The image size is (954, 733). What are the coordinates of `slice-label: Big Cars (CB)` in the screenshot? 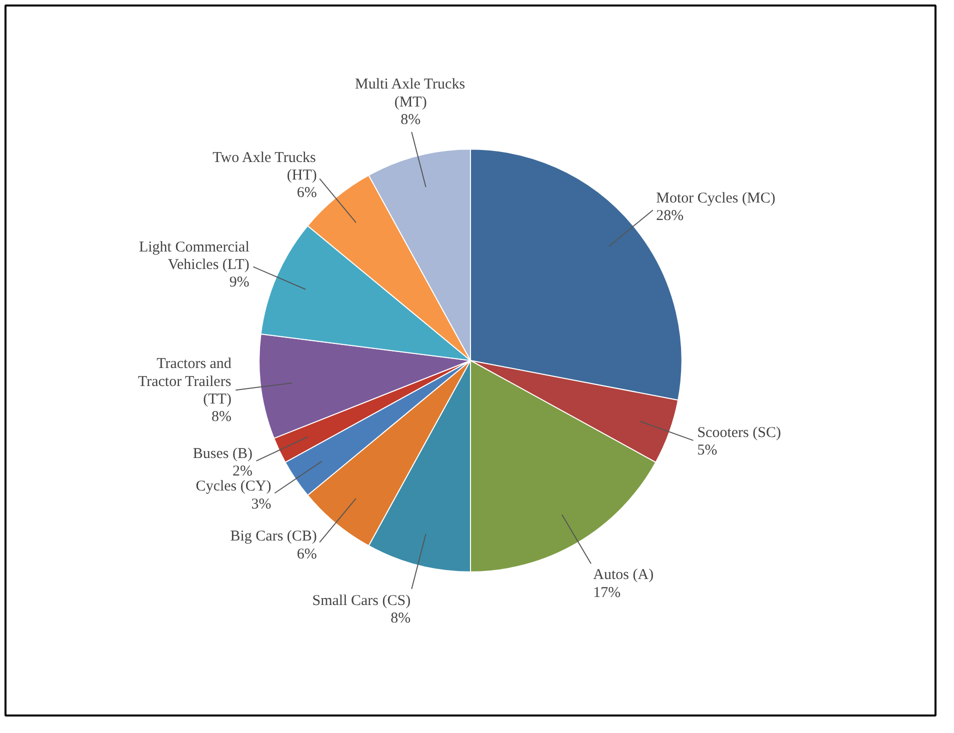 It's located at (273, 536).